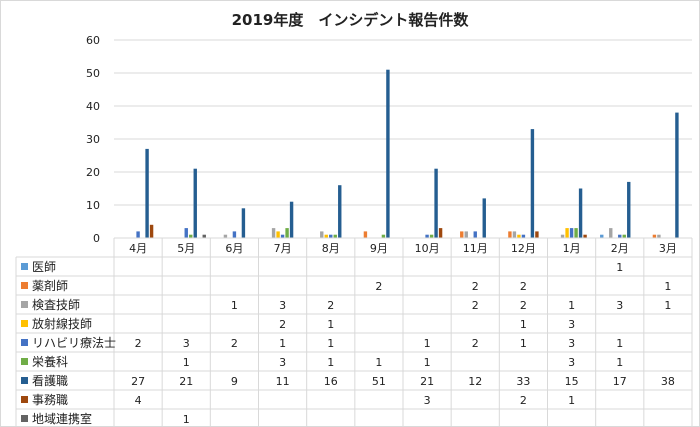 This screenshot has width=700, height=427. What do you see at coordinates (283, 248) in the screenshot?
I see `x-tick-label: 7月` at bounding box center [283, 248].